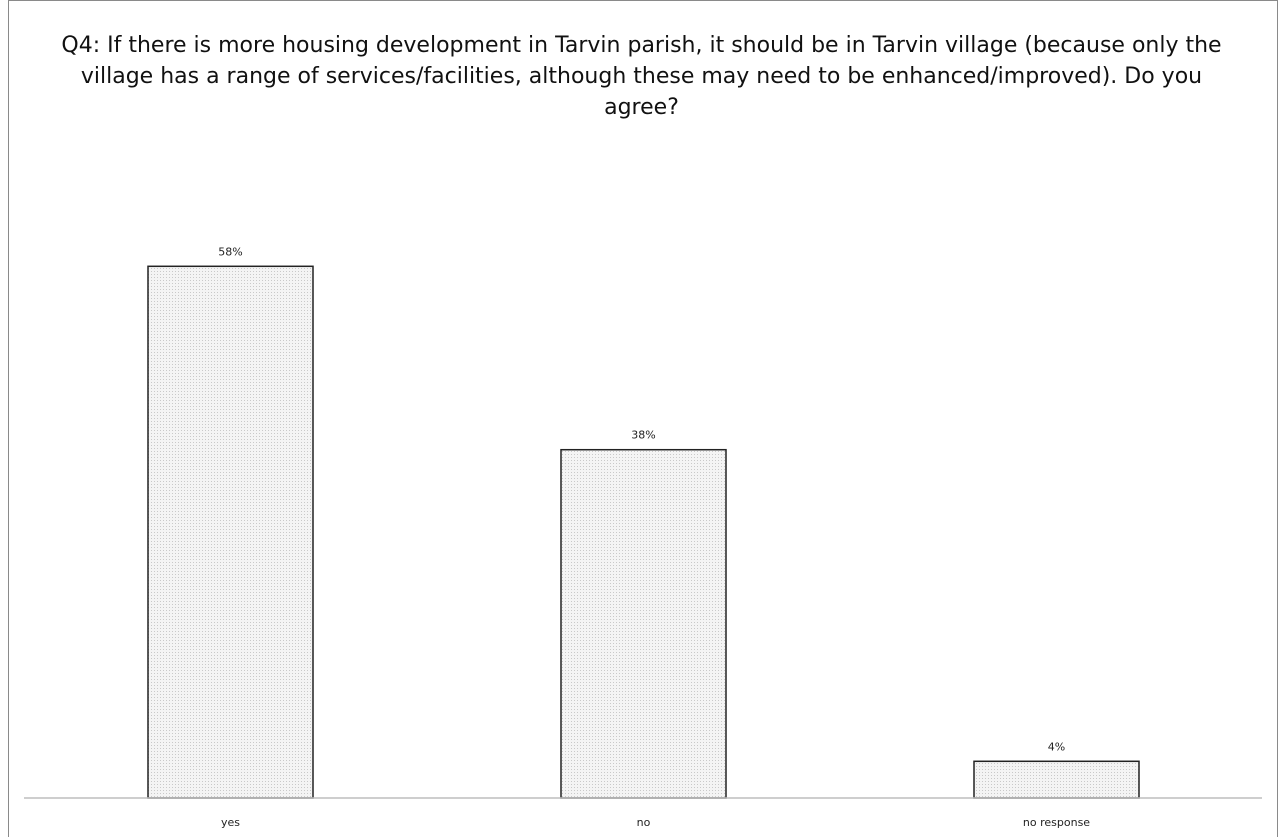 The height and width of the screenshot is (837, 1283). What do you see at coordinates (1056, 779) in the screenshot?
I see `bar-no-response` at bounding box center [1056, 779].